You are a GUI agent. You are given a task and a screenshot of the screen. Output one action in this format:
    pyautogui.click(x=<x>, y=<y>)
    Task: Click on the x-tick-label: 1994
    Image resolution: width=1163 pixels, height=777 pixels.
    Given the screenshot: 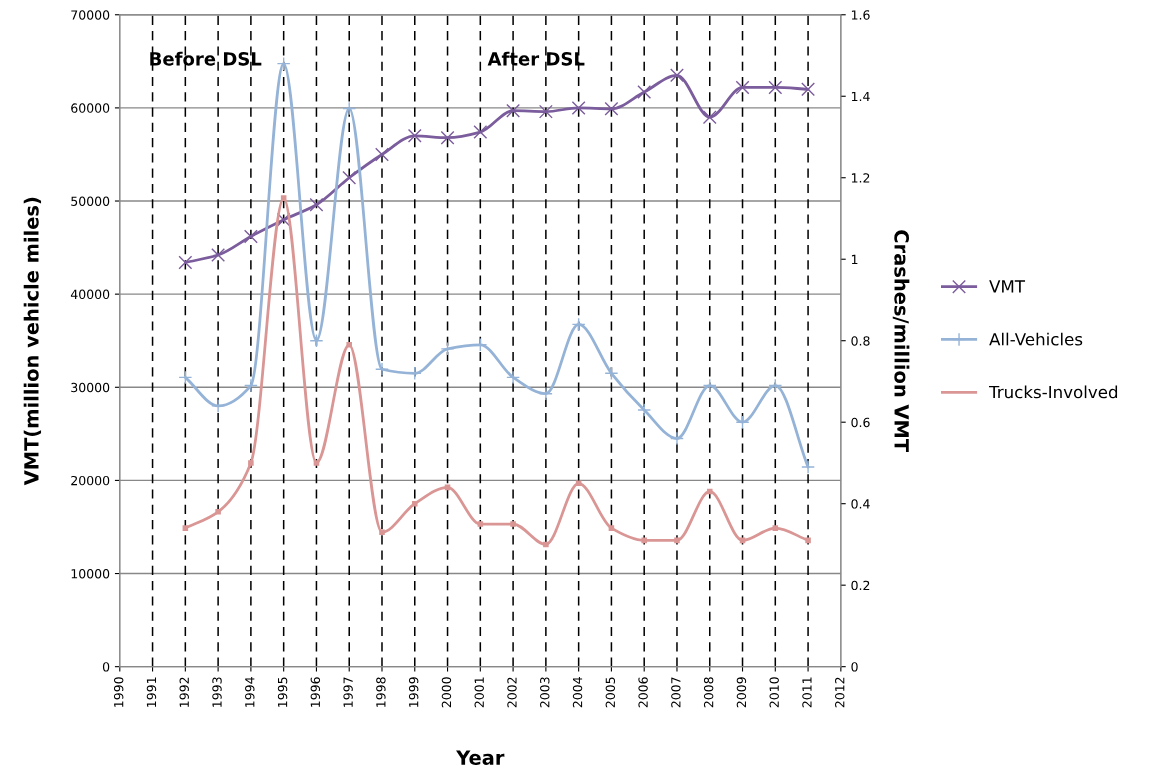 What is the action you would take?
    pyautogui.click(x=250, y=692)
    